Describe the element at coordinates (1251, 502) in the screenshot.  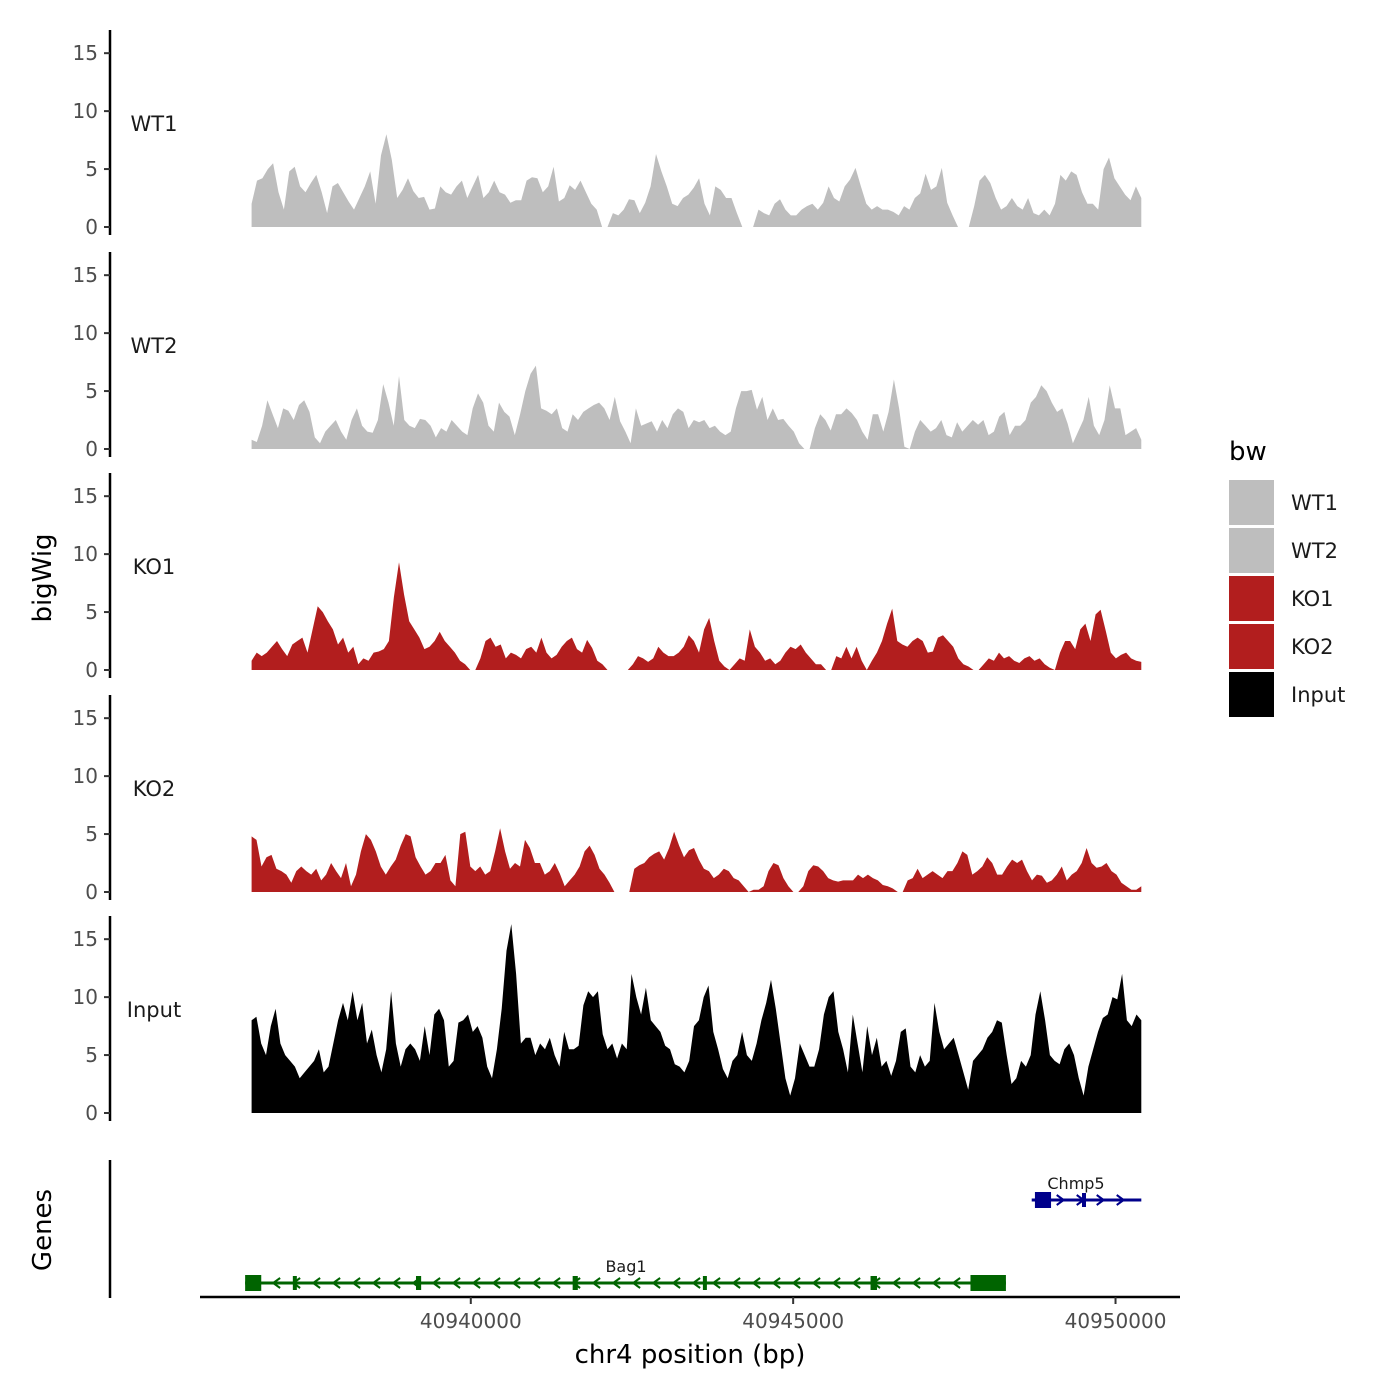
I see `legend-key-wt1` at that location.